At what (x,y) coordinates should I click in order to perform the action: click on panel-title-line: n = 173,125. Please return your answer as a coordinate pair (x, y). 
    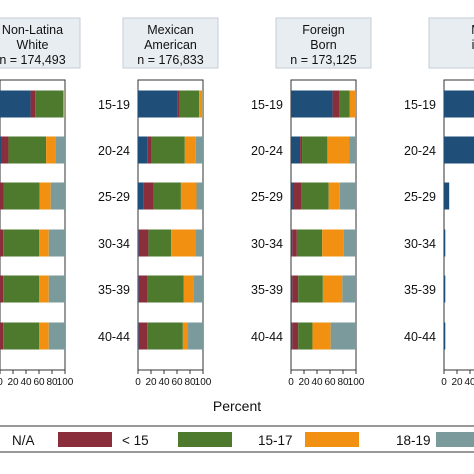
    Looking at the image, I should click on (323, 60).